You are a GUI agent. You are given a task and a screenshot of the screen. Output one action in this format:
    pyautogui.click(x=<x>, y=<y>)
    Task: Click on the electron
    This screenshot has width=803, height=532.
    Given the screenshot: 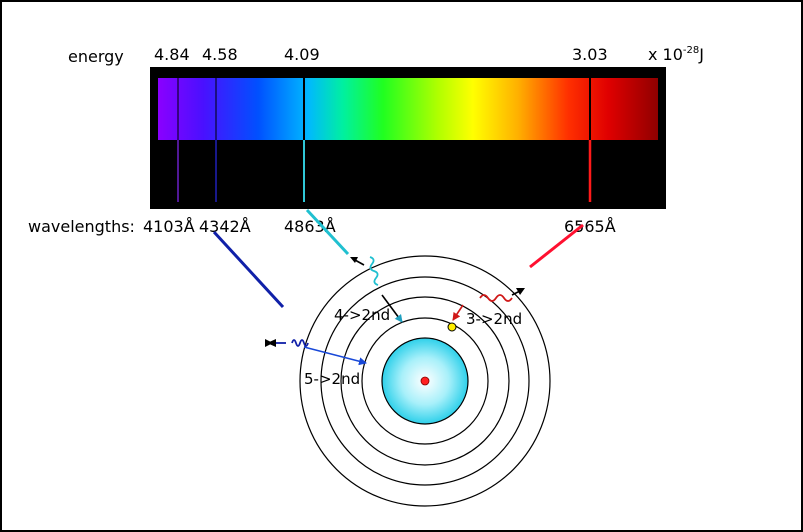 What is the action you would take?
    pyautogui.click(x=452, y=327)
    